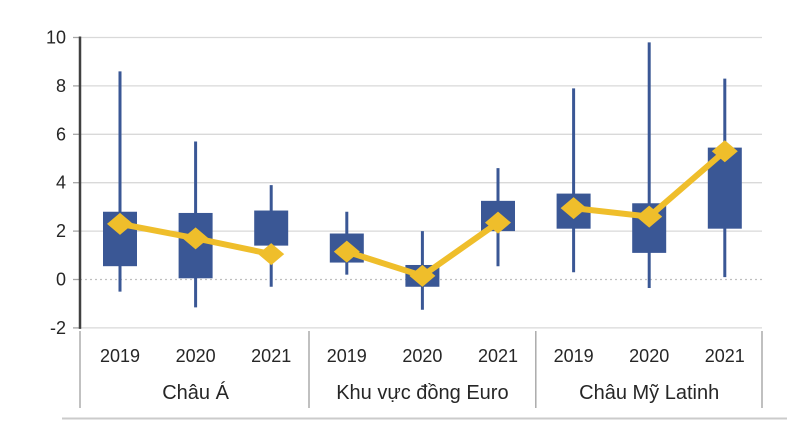 This screenshot has height=421, width=787. What do you see at coordinates (195, 392) in the screenshot?
I see `group-label: Châu Á` at bounding box center [195, 392].